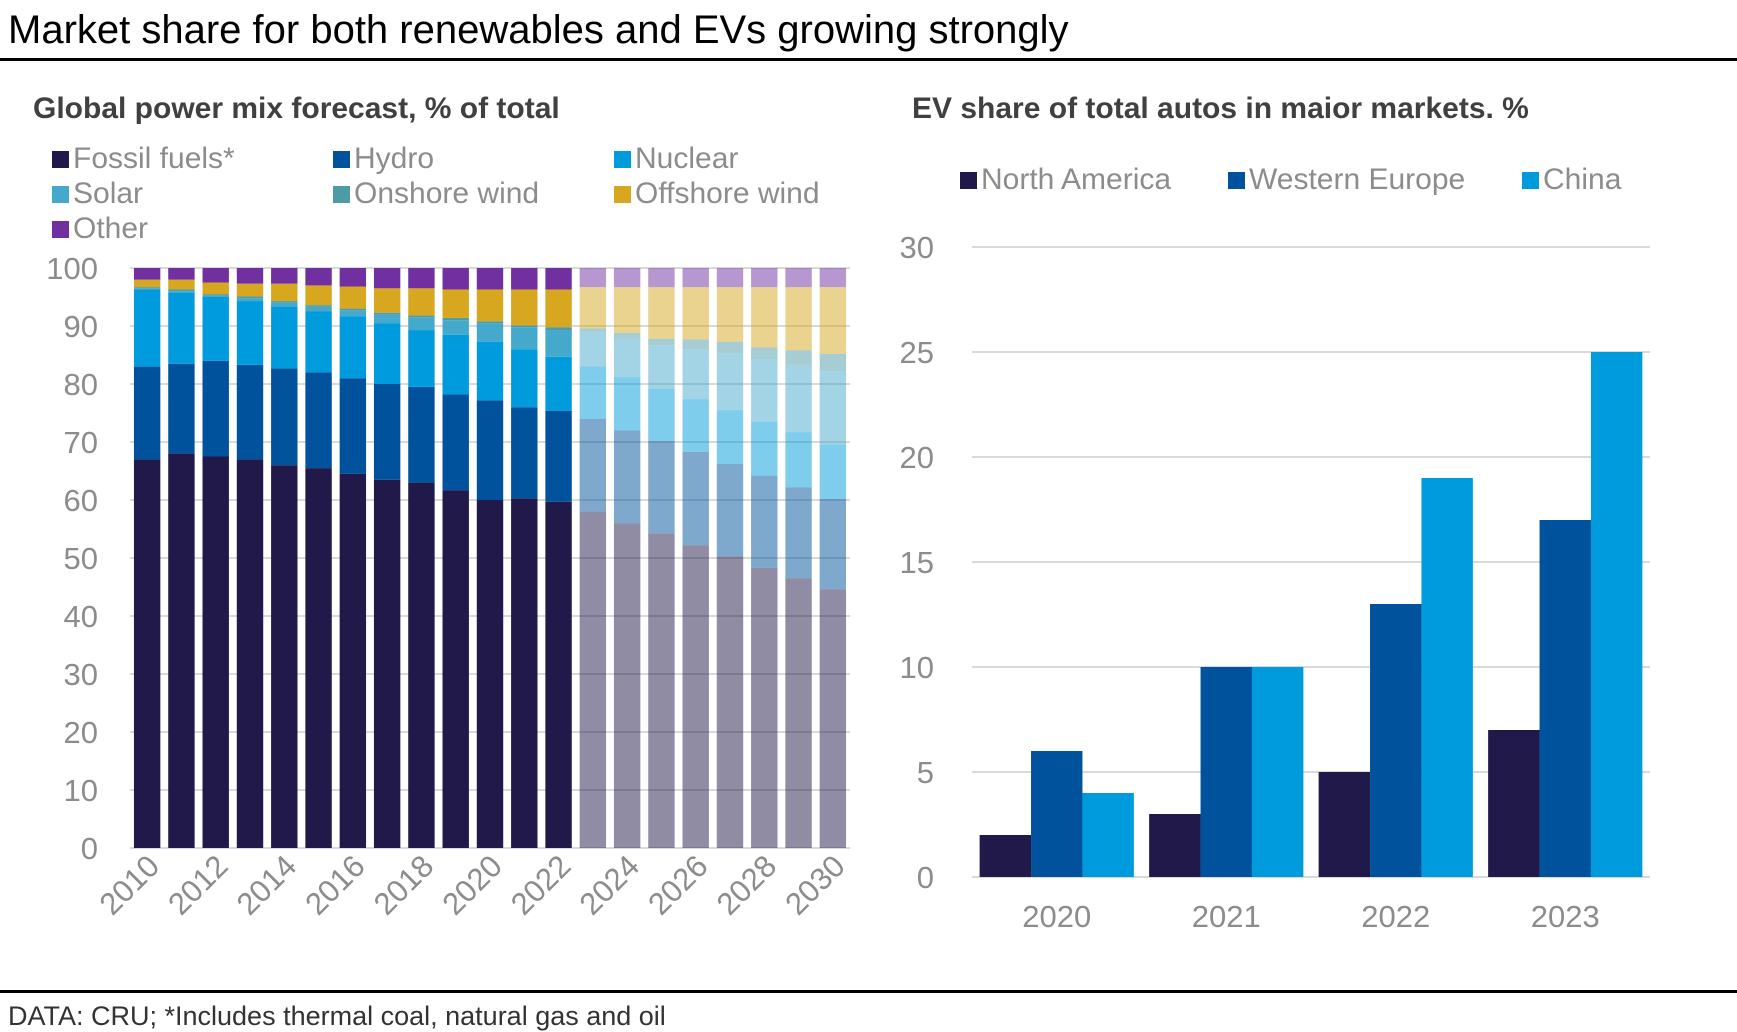  I want to click on bar-segment-fossil-2022, so click(558, 674).